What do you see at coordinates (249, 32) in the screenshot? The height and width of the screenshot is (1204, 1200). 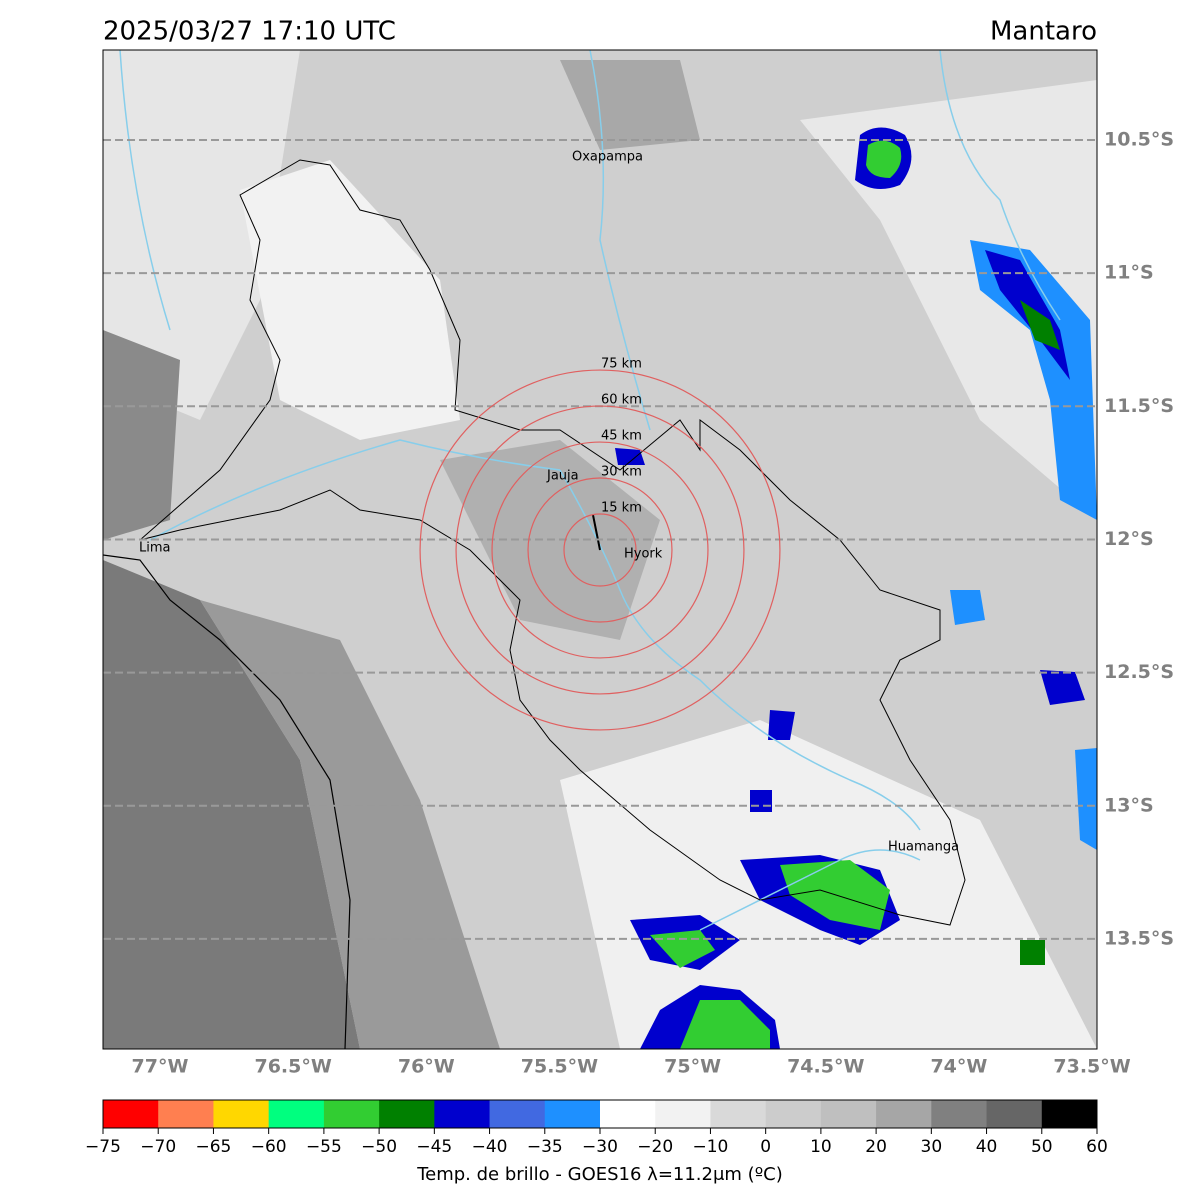 I see `title: 2025/03/27 17:10 UTC` at bounding box center [249, 32].